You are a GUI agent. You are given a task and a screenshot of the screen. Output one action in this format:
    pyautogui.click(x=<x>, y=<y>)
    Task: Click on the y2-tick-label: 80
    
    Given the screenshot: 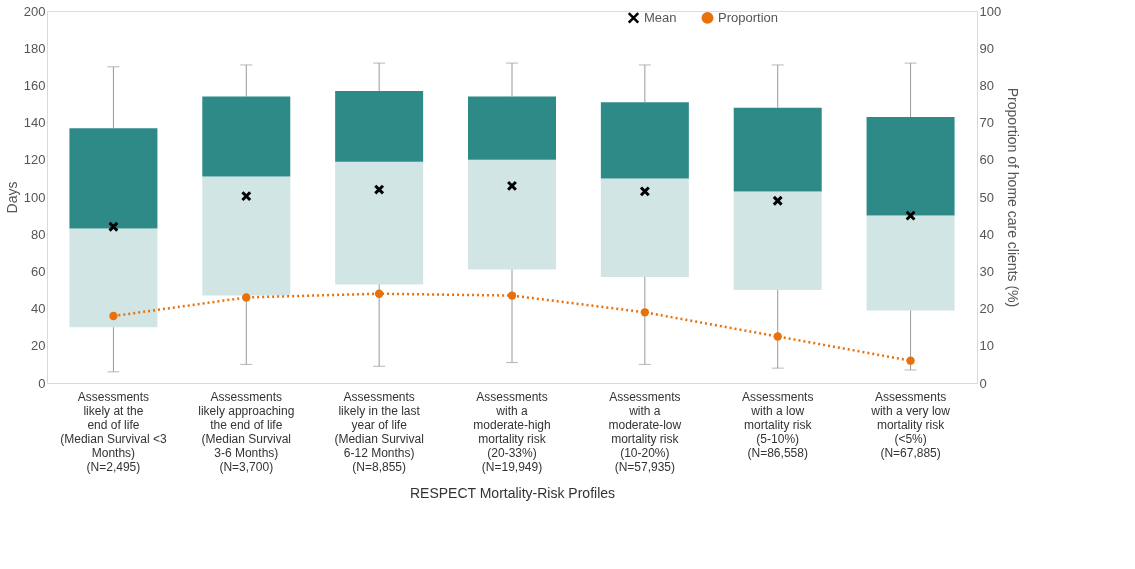 What is the action you would take?
    pyautogui.click(x=986, y=85)
    